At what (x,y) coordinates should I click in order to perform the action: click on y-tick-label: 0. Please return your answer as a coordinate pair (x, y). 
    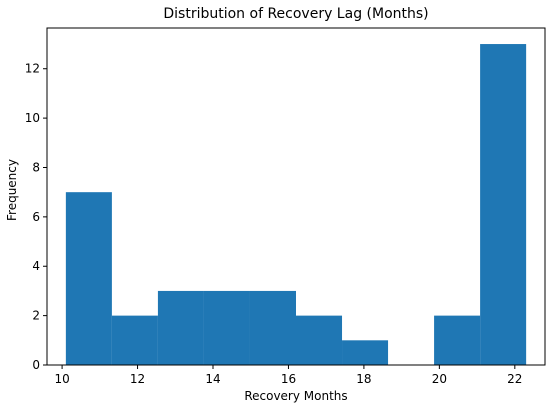
    Looking at the image, I should click on (36, 365).